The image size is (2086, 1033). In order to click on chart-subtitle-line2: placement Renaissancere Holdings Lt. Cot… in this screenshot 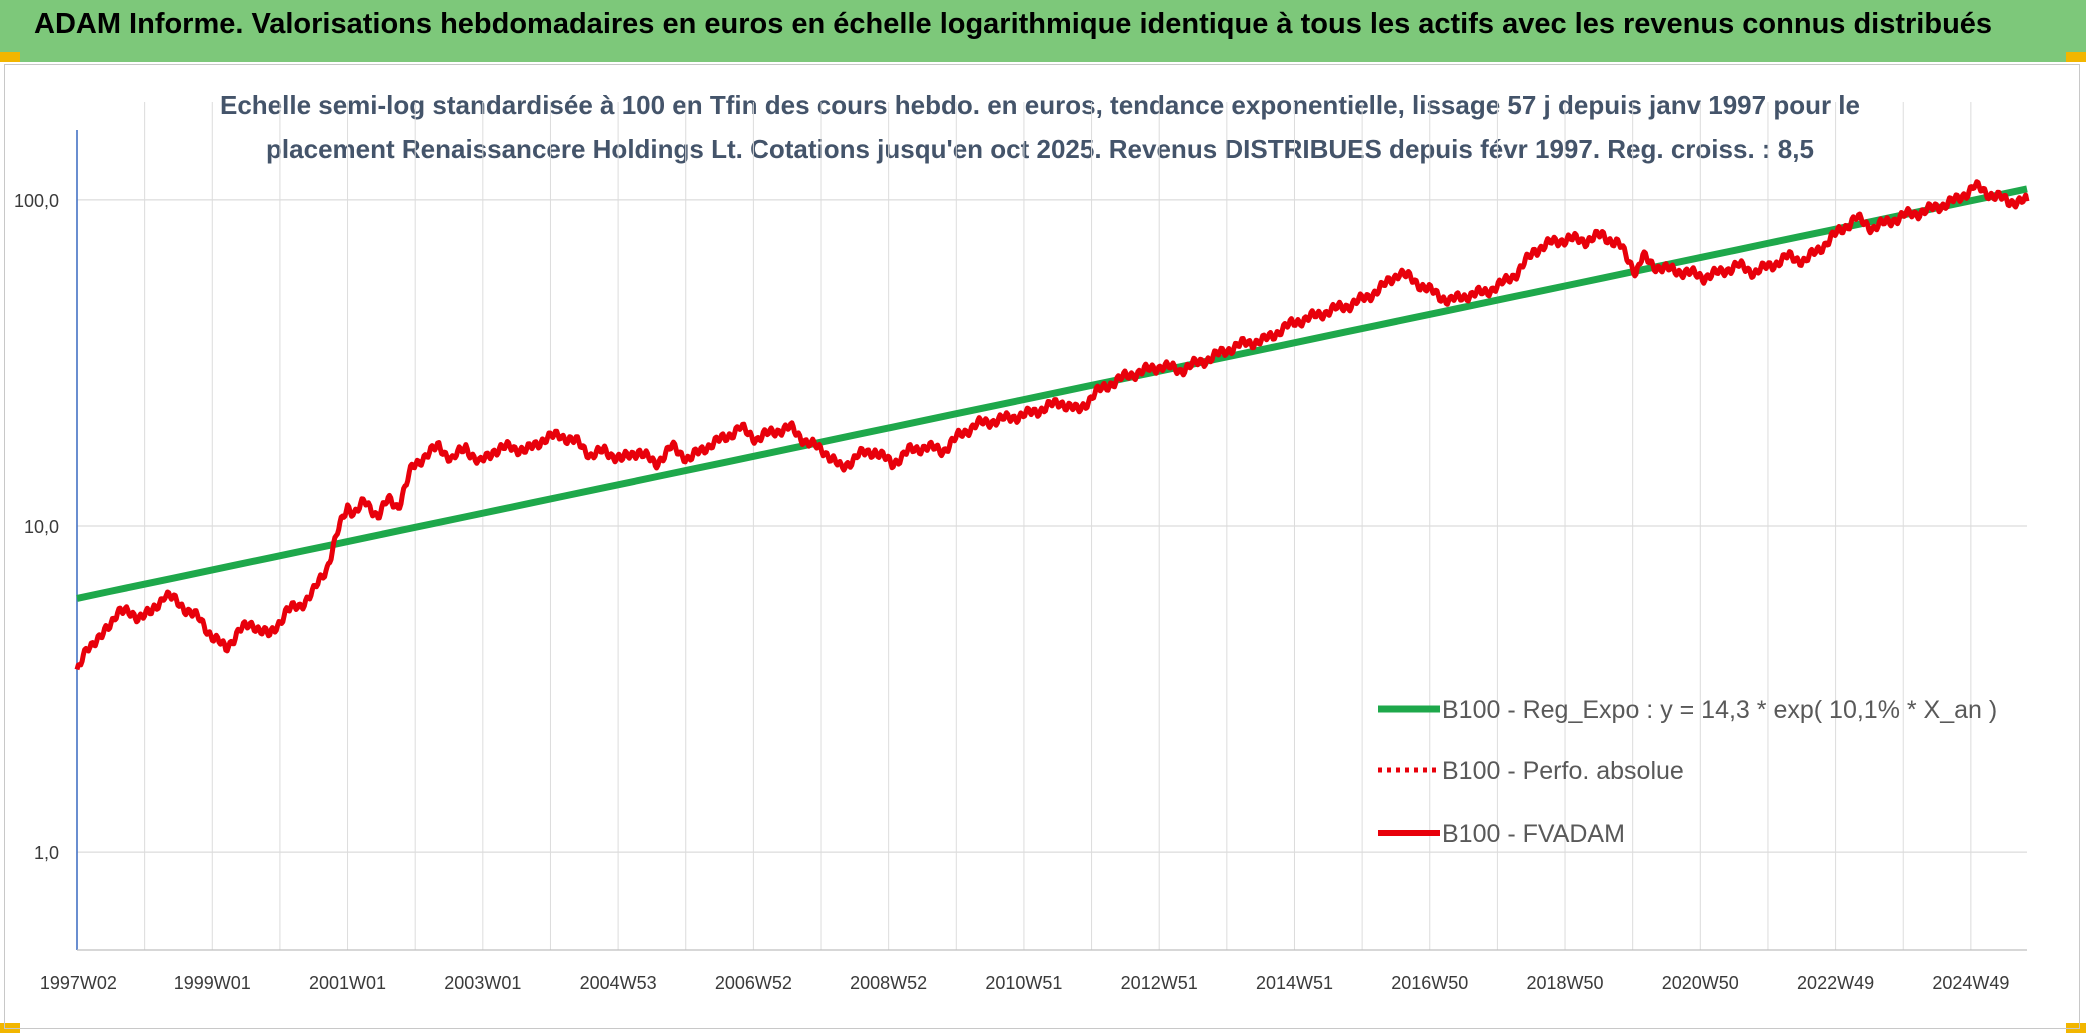, I will do `click(1040, 149)`.